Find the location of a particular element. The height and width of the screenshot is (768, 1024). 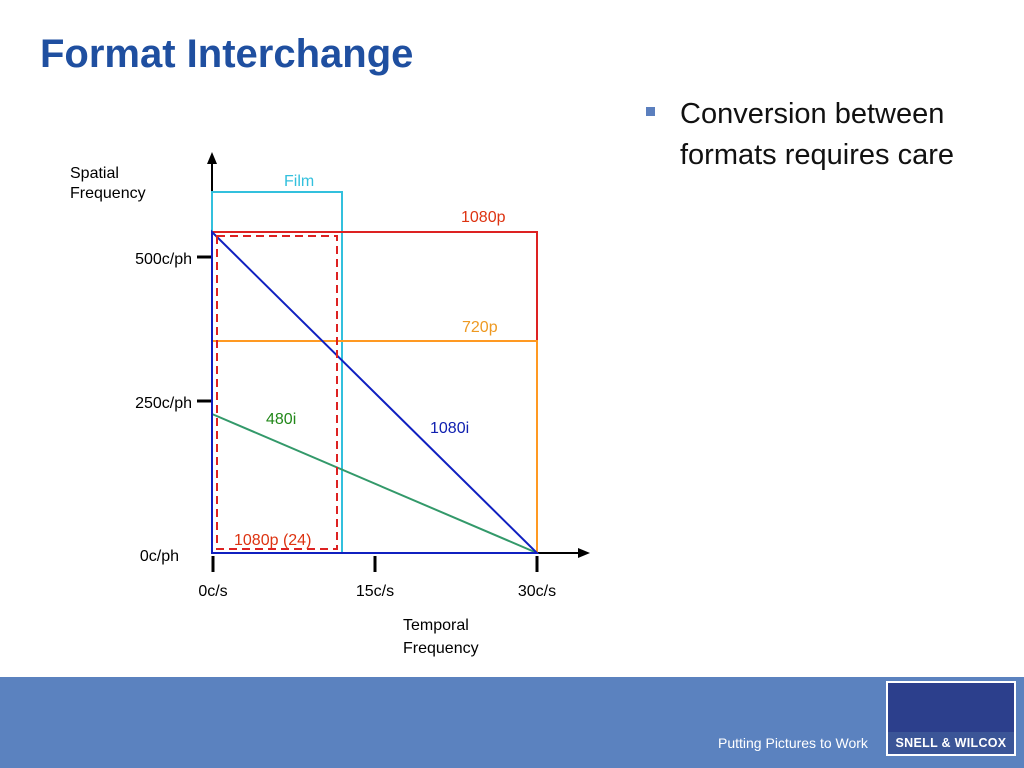

footer-tagline: Putting Pictures to Work is located at coordinates (793, 743).